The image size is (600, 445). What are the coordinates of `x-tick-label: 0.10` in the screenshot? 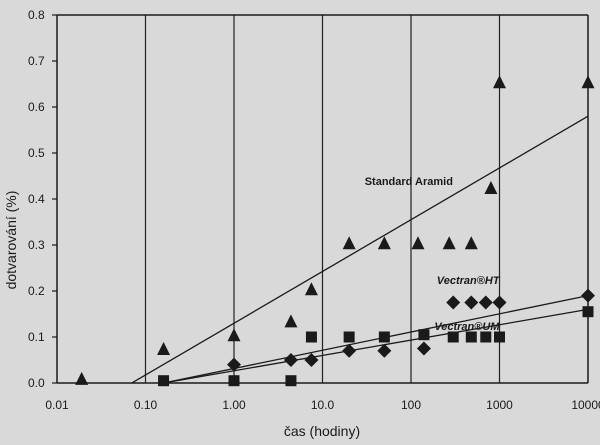 It's located at (146, 405).